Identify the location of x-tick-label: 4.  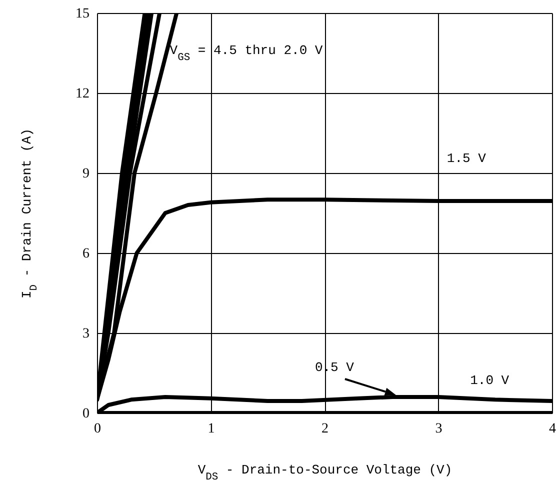
(552, 429).